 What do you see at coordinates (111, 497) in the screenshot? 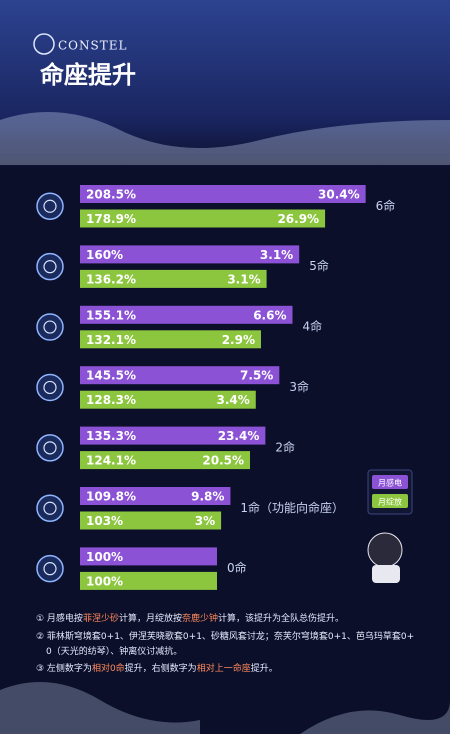
I see `value-label: 109.8%` at bounding box center [111, 497].